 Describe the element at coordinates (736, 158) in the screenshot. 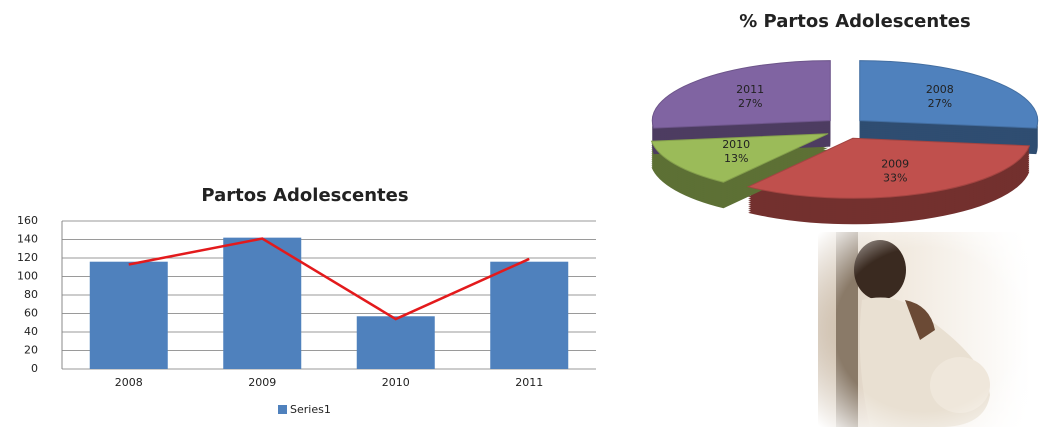

I see `slice-value-label: 13%` at that location.